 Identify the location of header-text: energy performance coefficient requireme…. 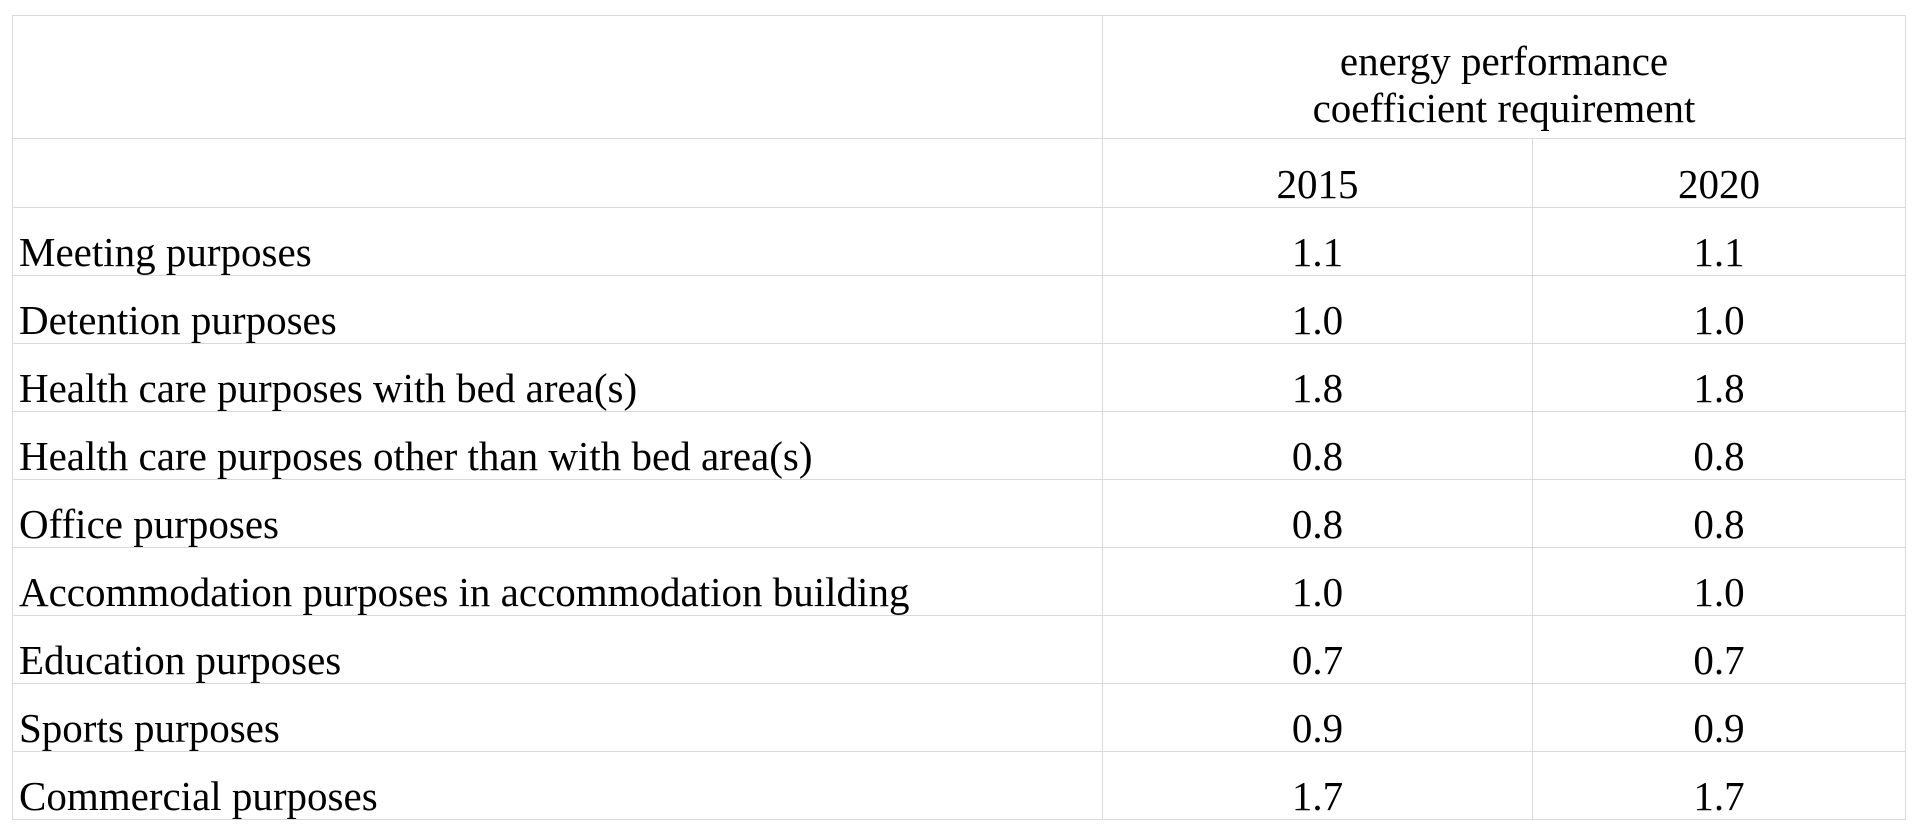
(1504, 84).